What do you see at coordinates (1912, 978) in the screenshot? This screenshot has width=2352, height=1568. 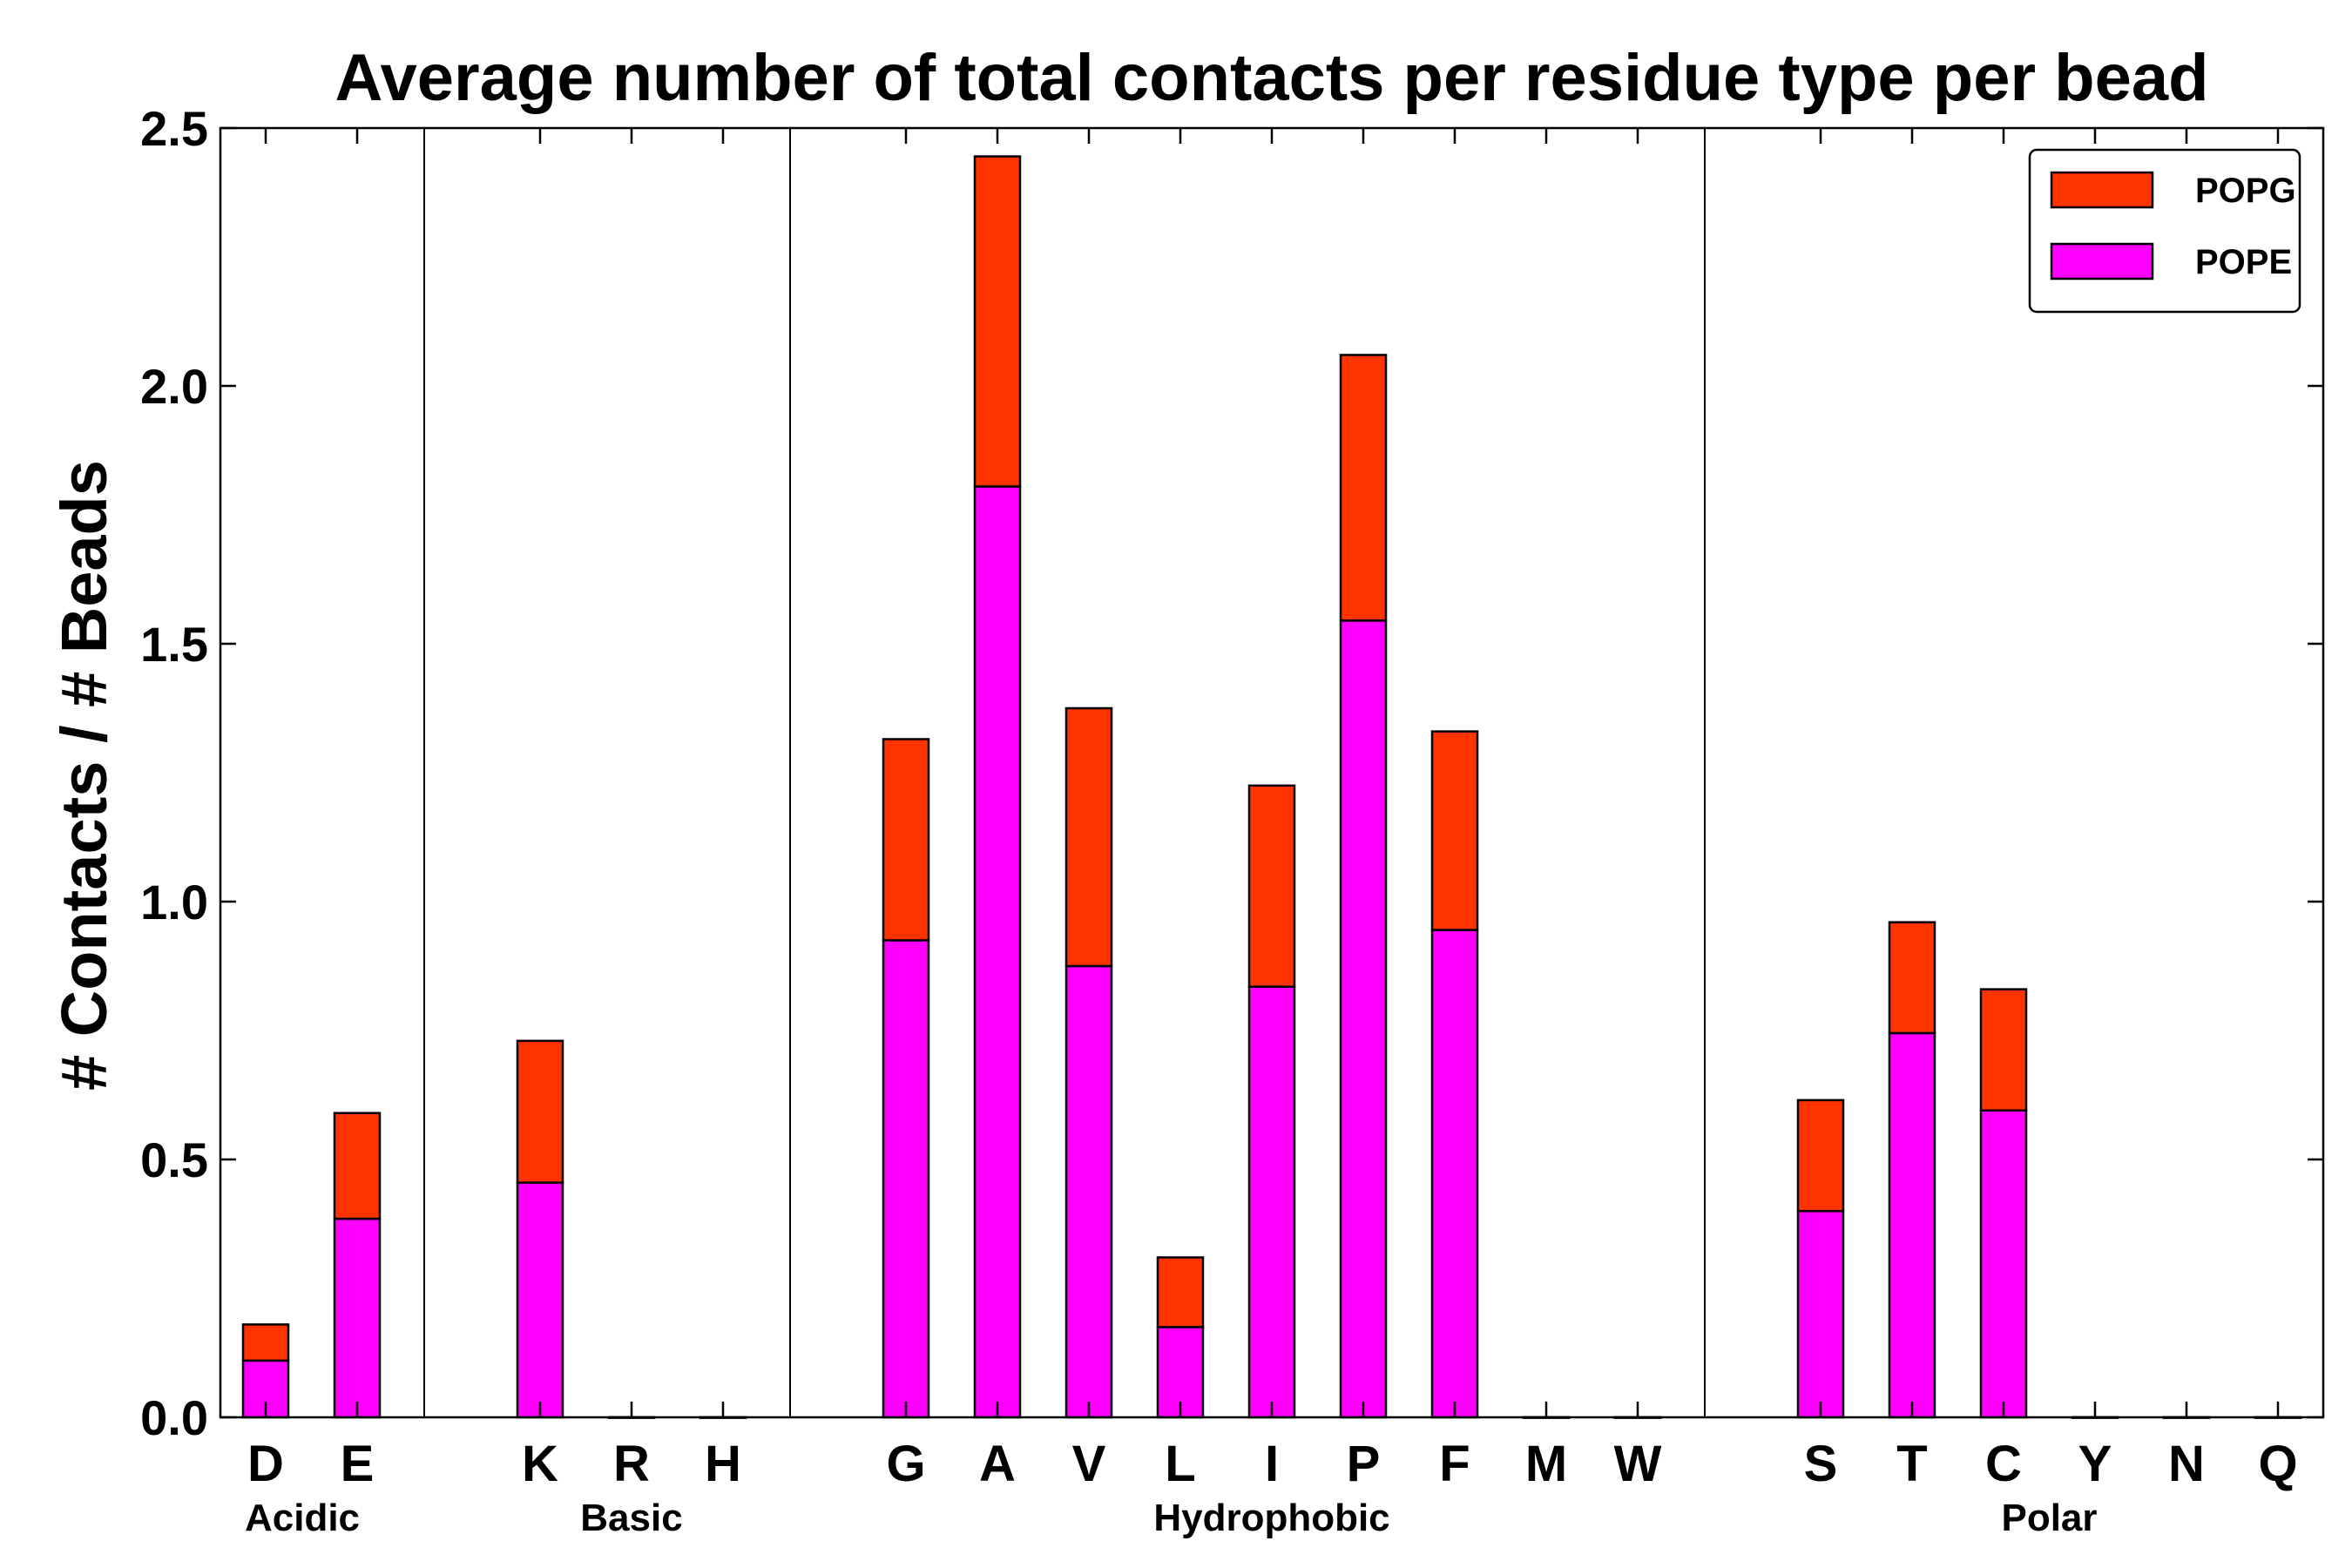 I see `bar-T-popg` at bounding box center [1912, 978].